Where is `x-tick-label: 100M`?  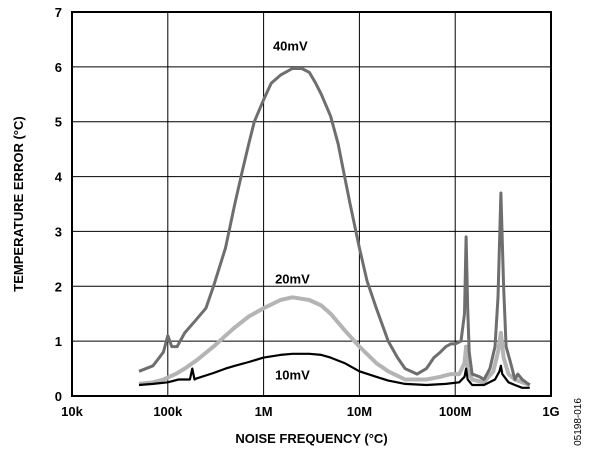
x-tick-label: 100M is located at coordinates (455, 411).